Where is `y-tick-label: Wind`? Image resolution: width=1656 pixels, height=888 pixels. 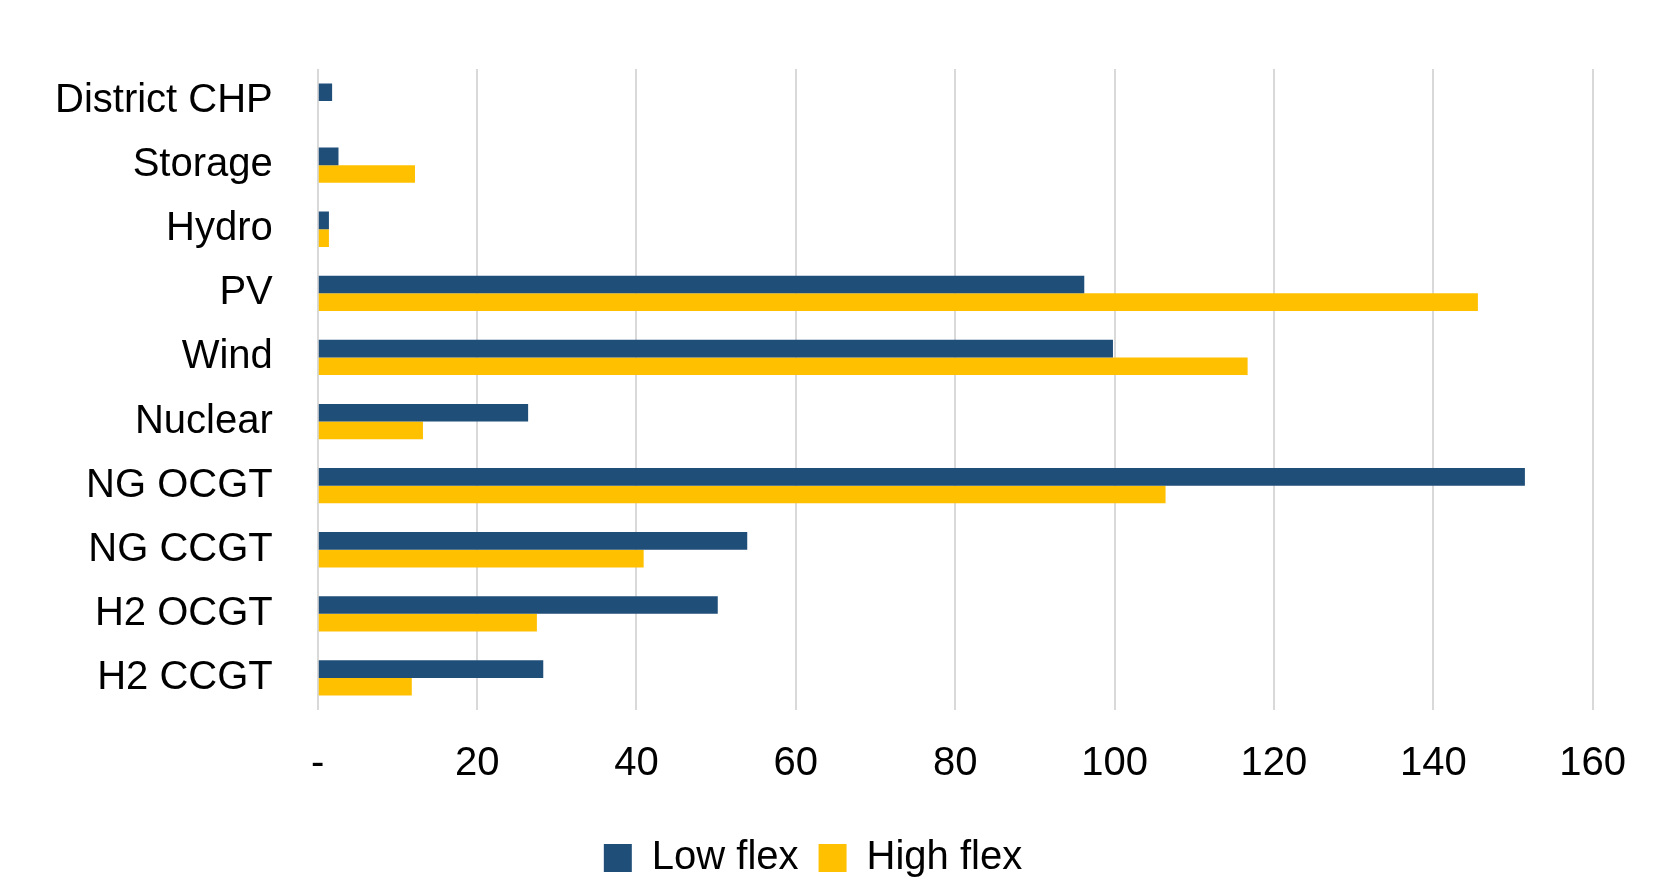
y-tick-label: Wind is located at coordinates (227, 354).